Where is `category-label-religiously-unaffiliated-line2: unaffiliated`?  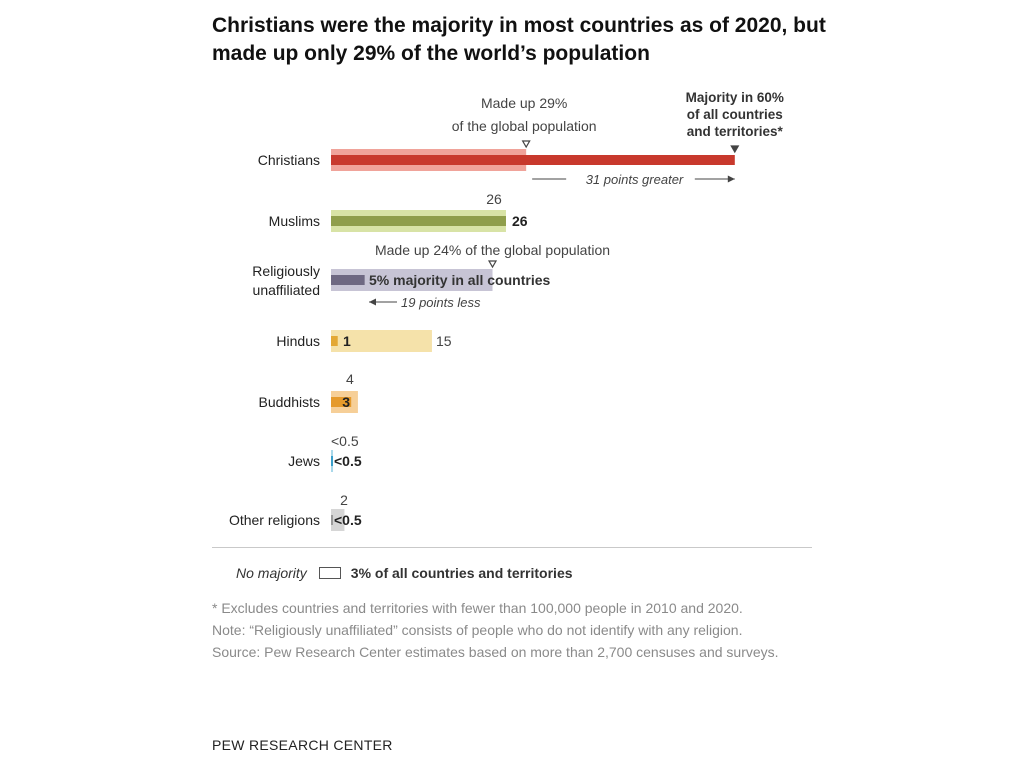
category-label-religiously-unaffiliated-line2: unaffiliated is located at coordinates (286, 290).